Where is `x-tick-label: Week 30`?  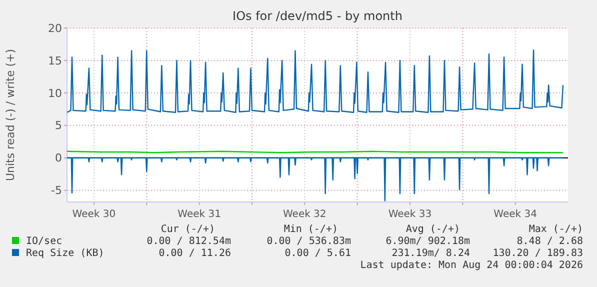 x-tick-label: Week 30 is located at coordinates (94, 214).